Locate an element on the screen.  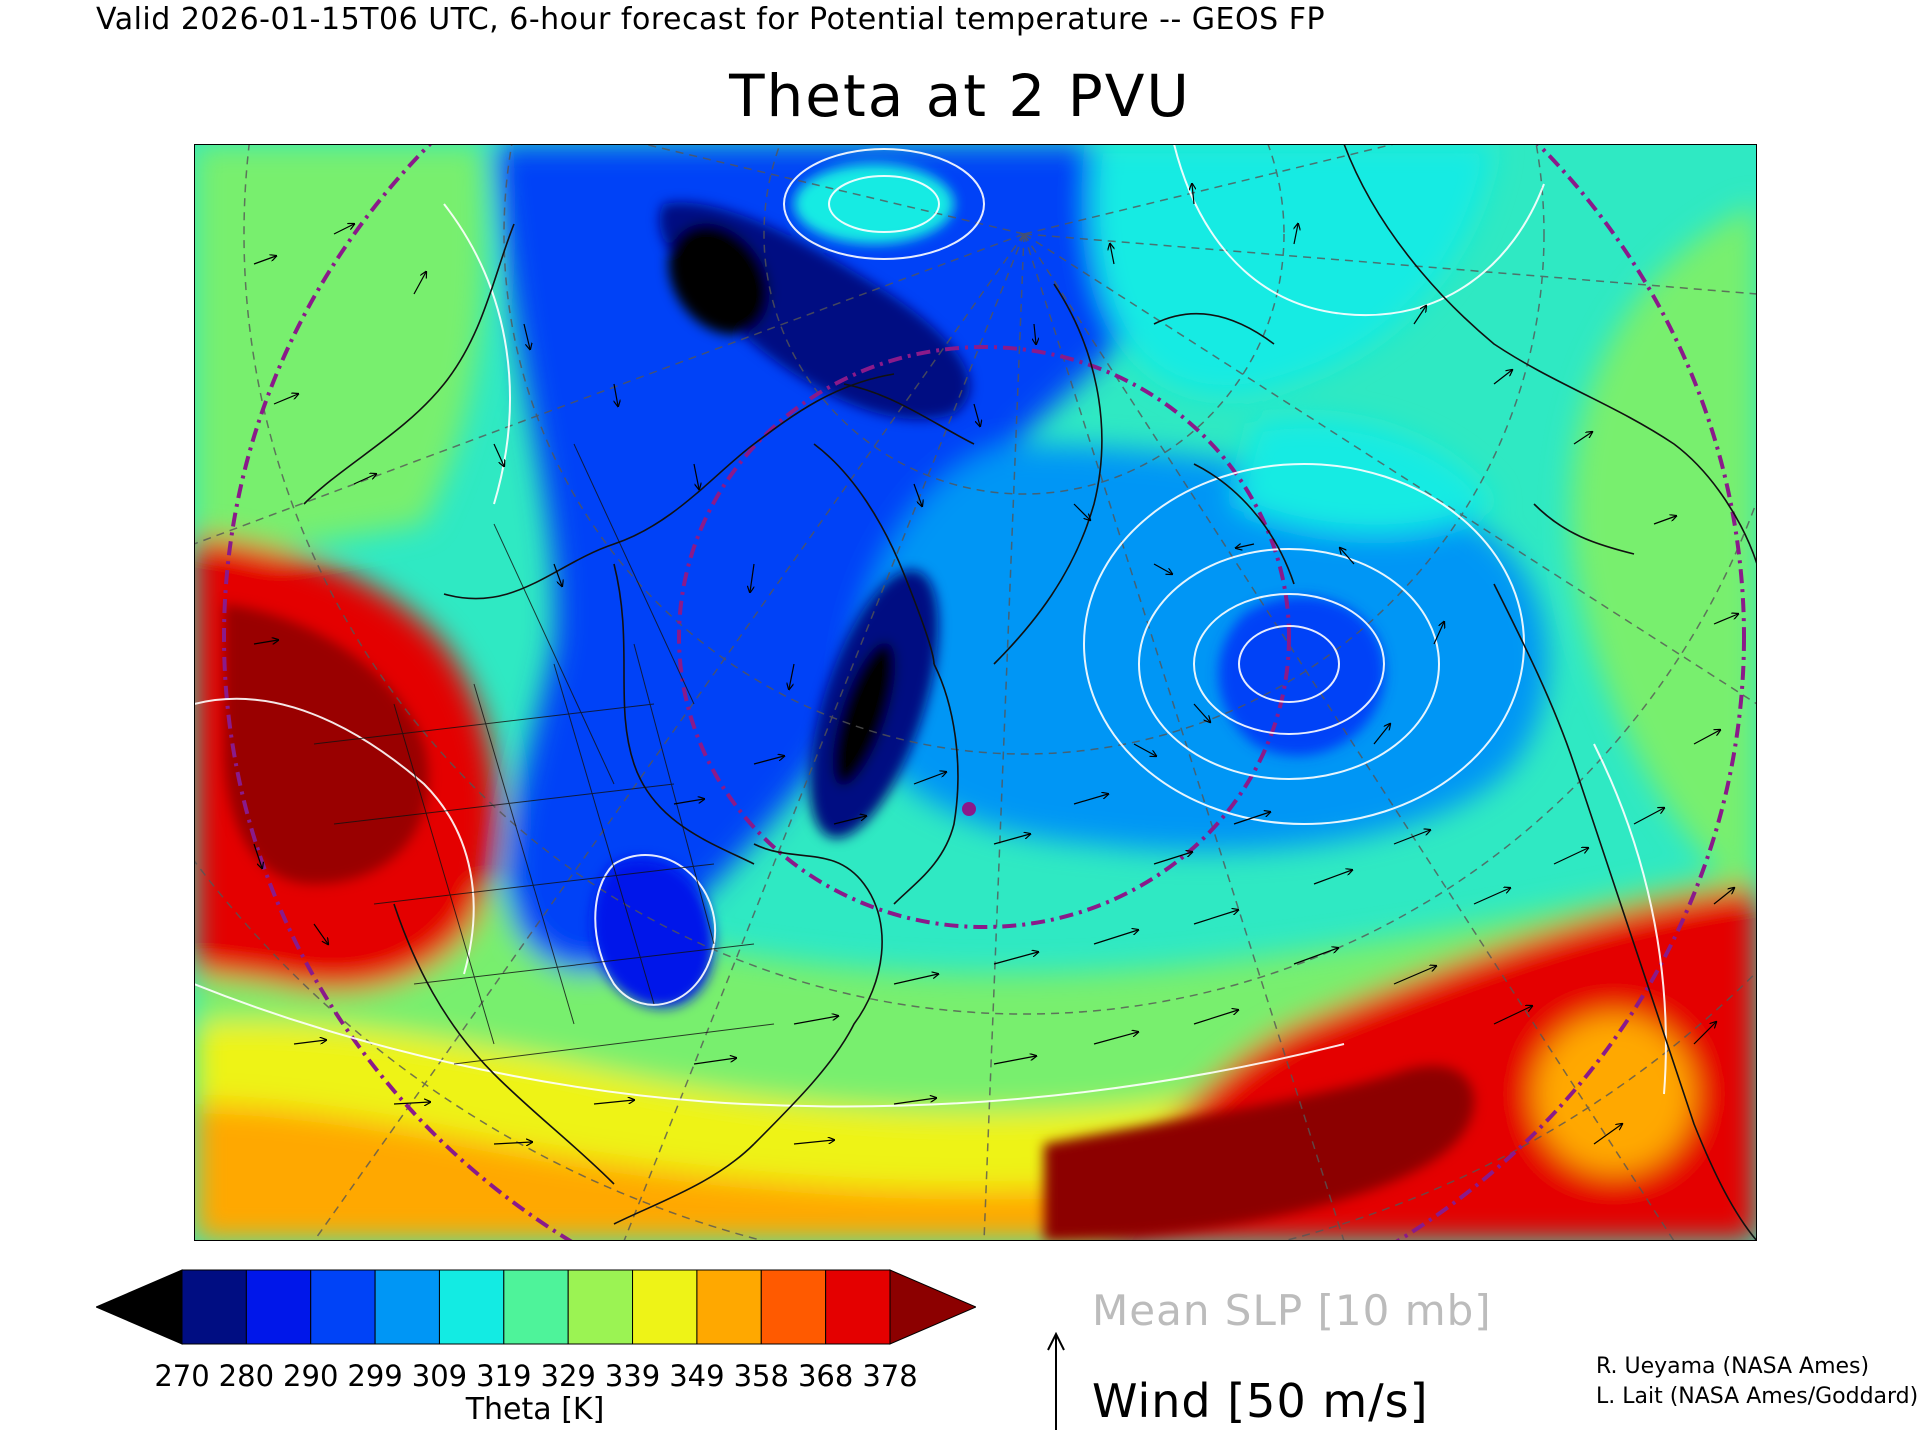
credit-line-2: L. Lait (NASA Ames/Goddard) is located at coordinates (1757, 1396).